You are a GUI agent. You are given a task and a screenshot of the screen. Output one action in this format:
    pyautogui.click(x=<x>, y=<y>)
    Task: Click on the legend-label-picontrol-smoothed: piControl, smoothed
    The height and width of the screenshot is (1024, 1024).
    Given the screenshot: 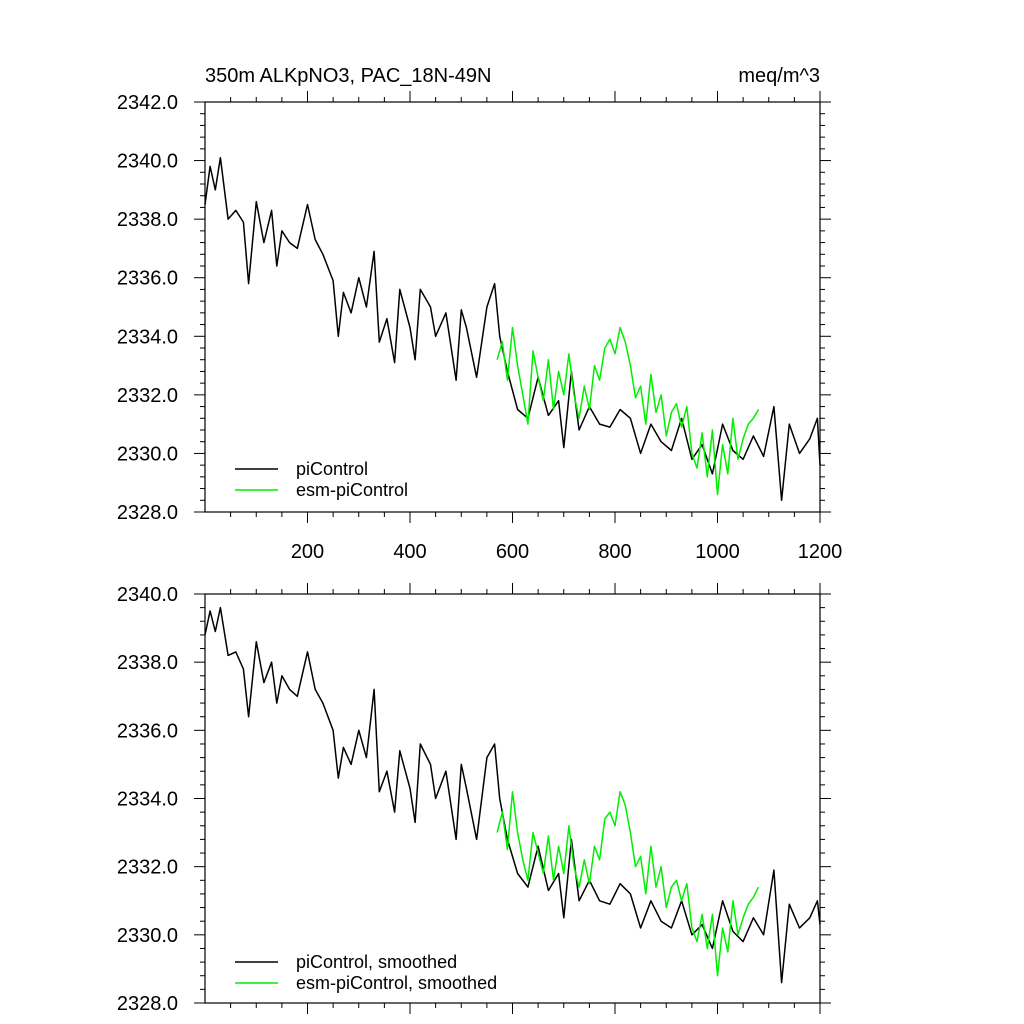 What is the action you would take?
    pyautogui.click(x=376, y=962)
    